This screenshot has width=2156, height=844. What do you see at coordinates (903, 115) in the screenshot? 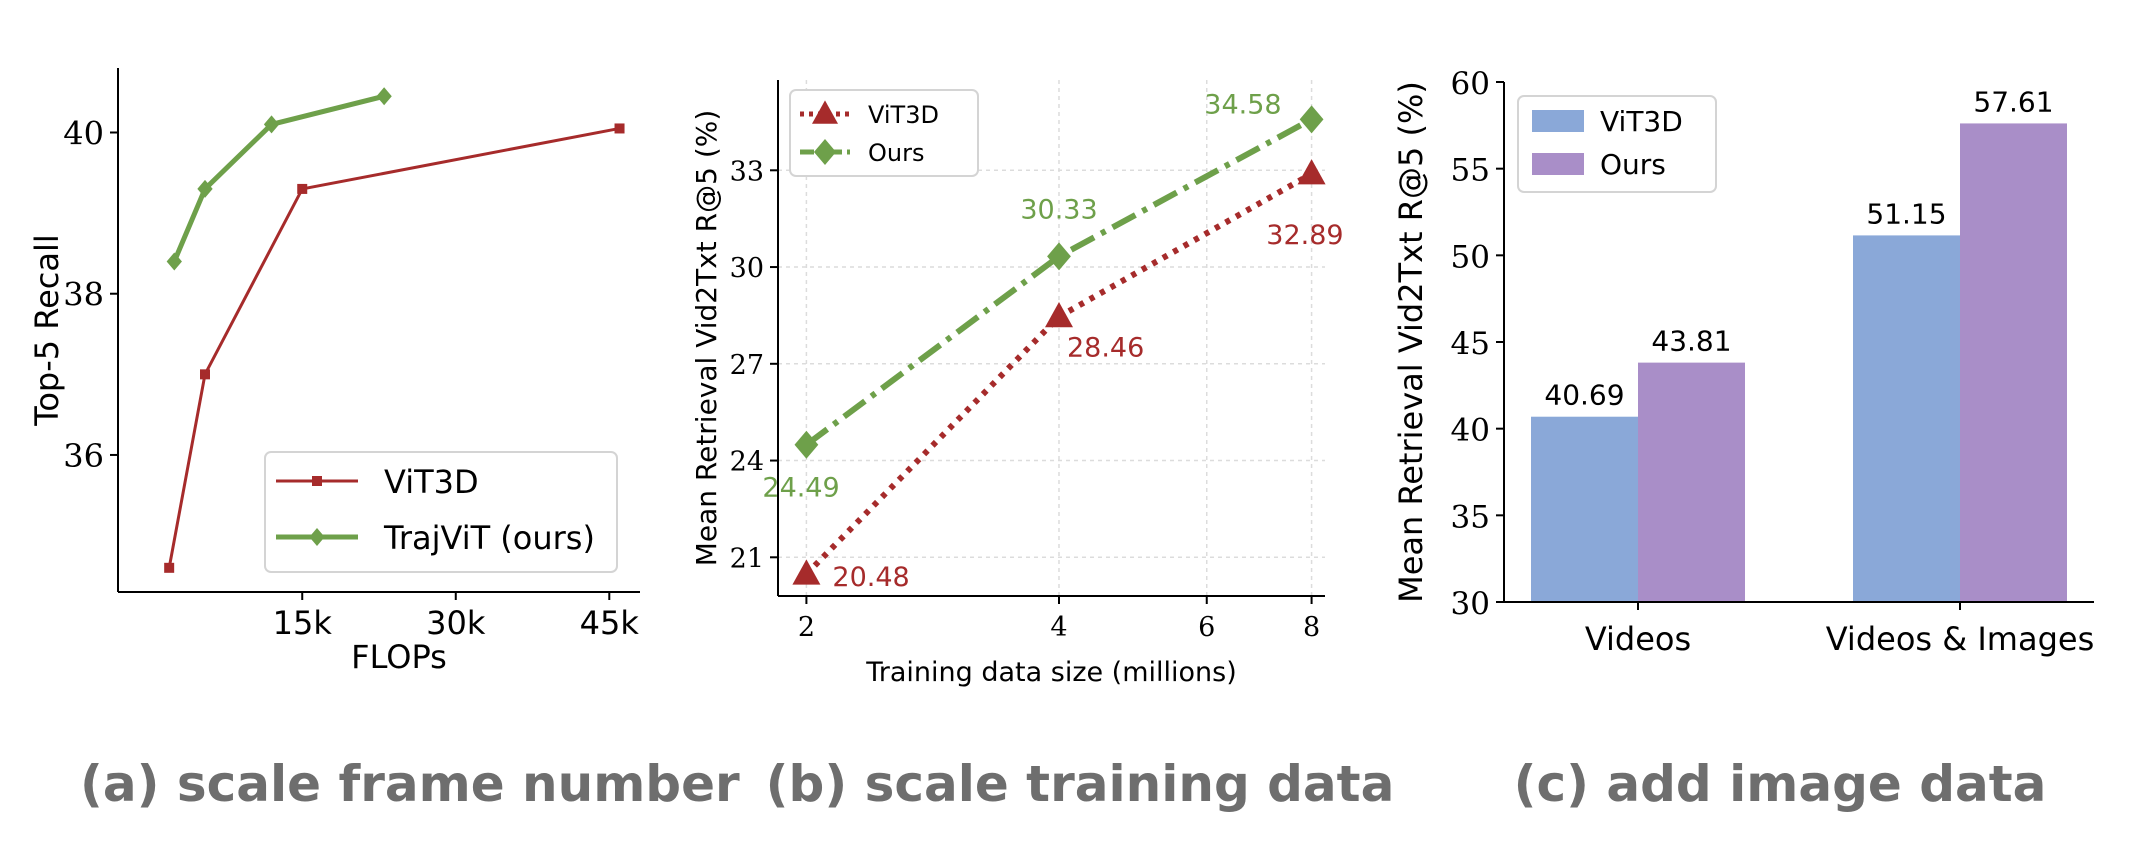
I see `legend-label-b-0: ViT3D` at bounding box center [903, 115].